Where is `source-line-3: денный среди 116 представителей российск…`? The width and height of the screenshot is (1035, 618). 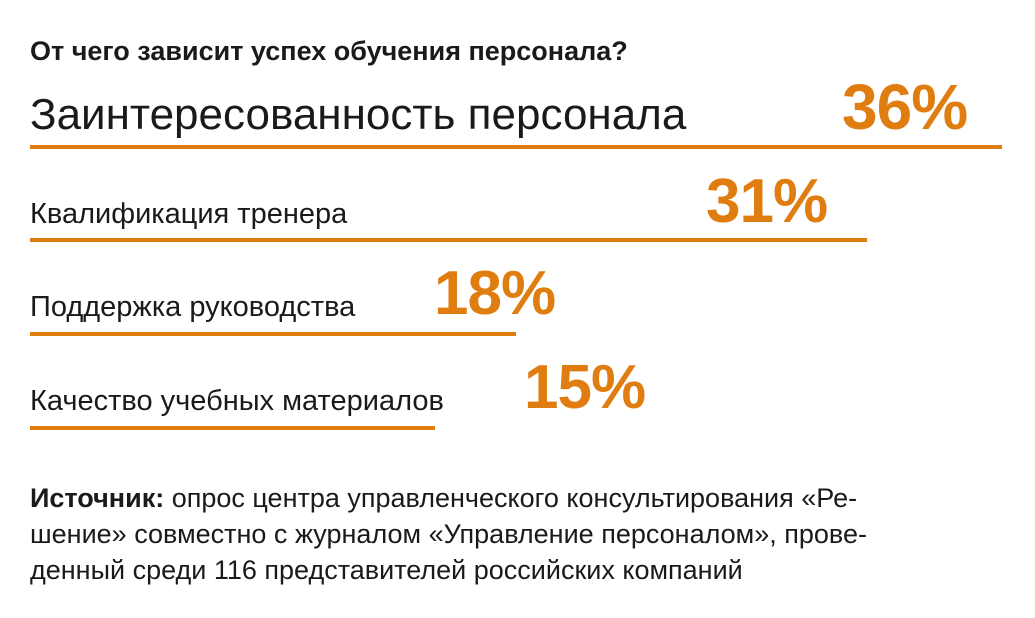
source-line-3: денный среди 116 представителей российск… is located at coordinates (386, 570).